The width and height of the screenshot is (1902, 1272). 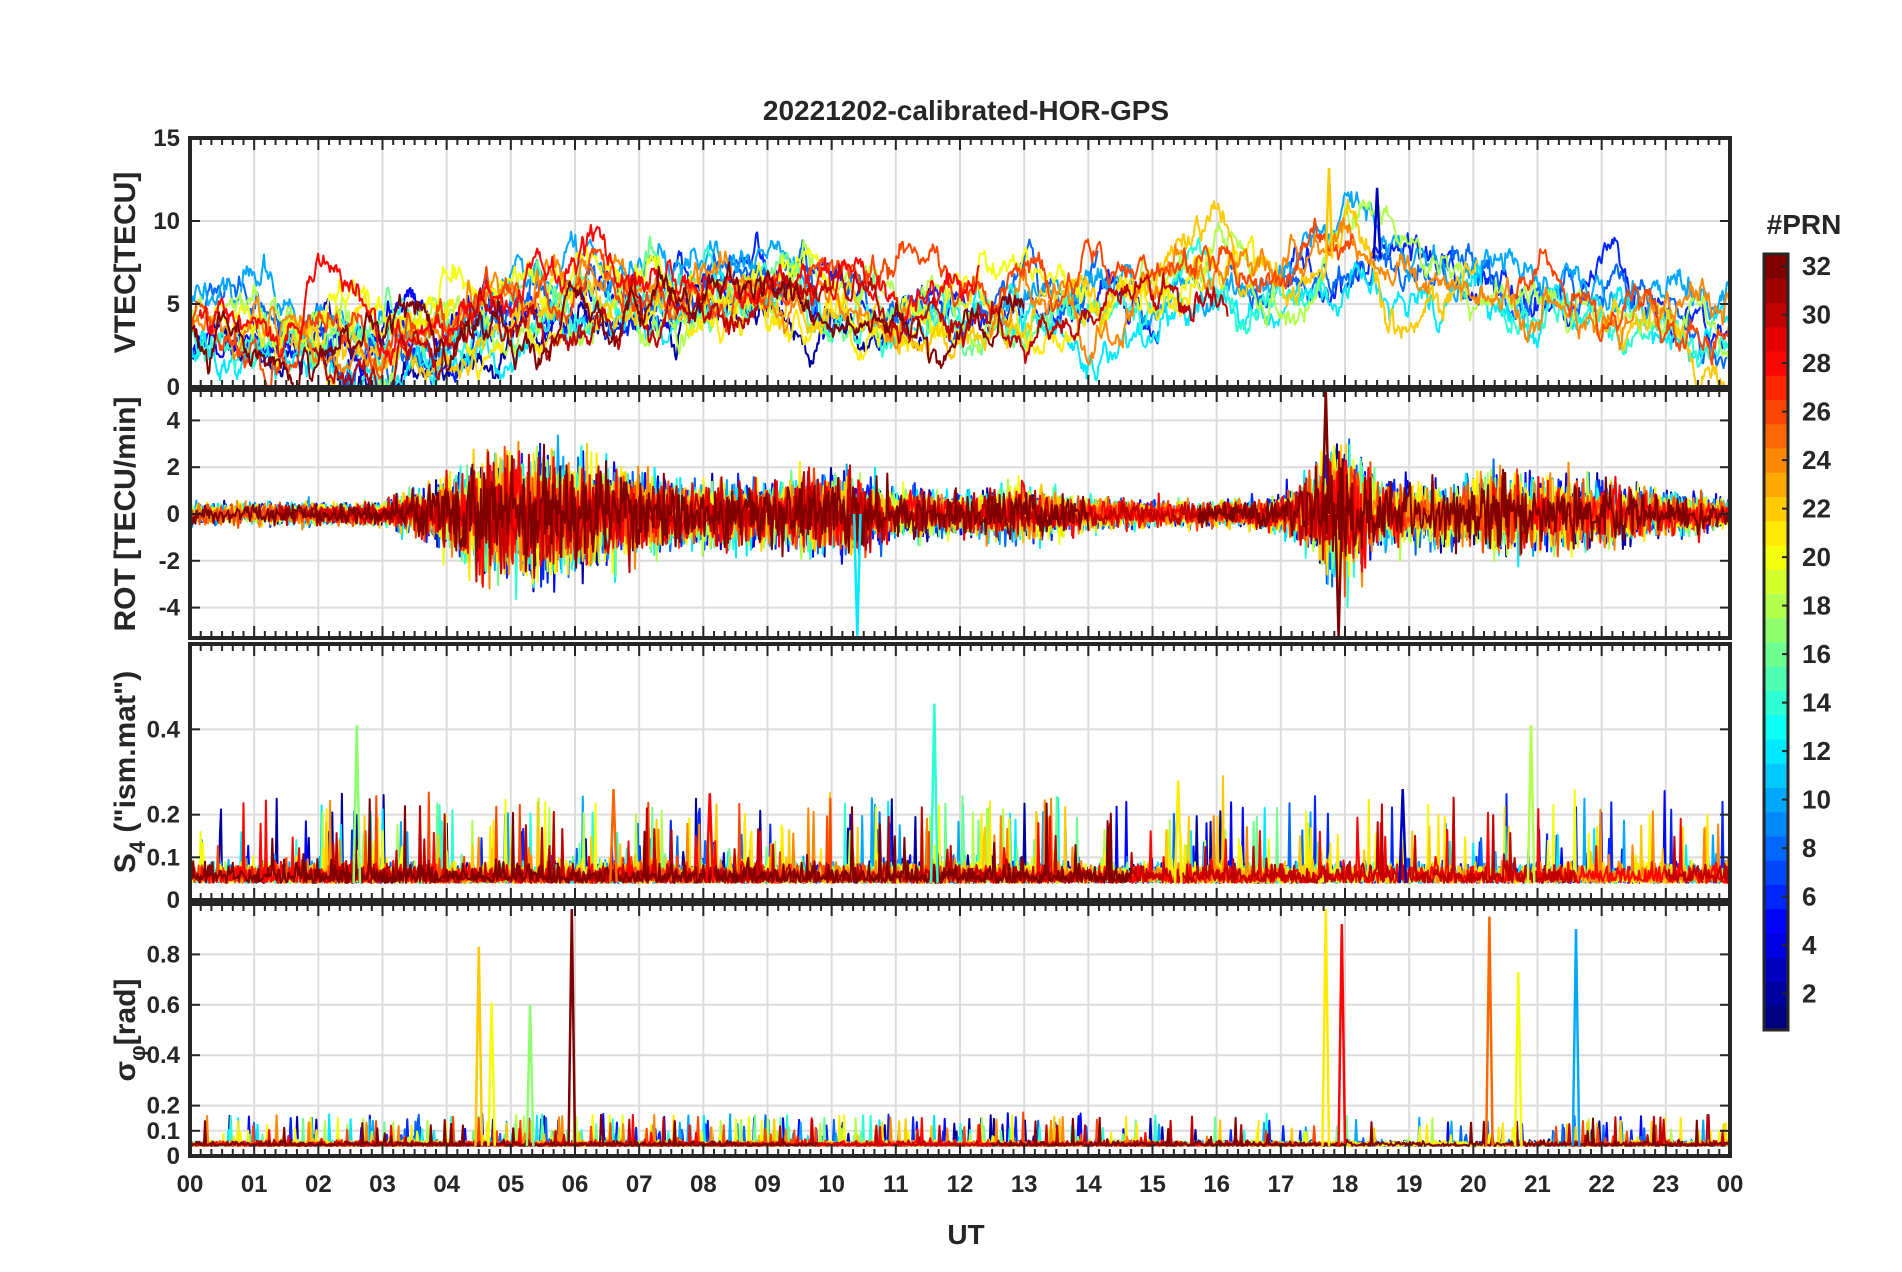 I want to click on rot-y-tick-label: -4, so click(x=170, y=608).